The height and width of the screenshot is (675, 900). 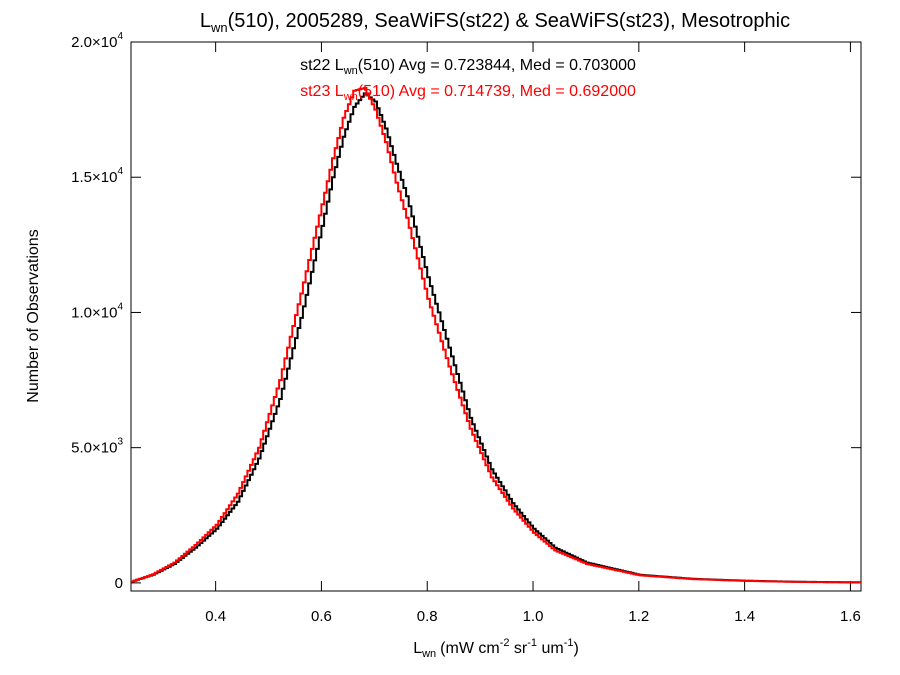 What do you see at coordinates (350, 71) in the screenshot?
I see `legend-st22-sub: wn` at bounding box center [350, 71].